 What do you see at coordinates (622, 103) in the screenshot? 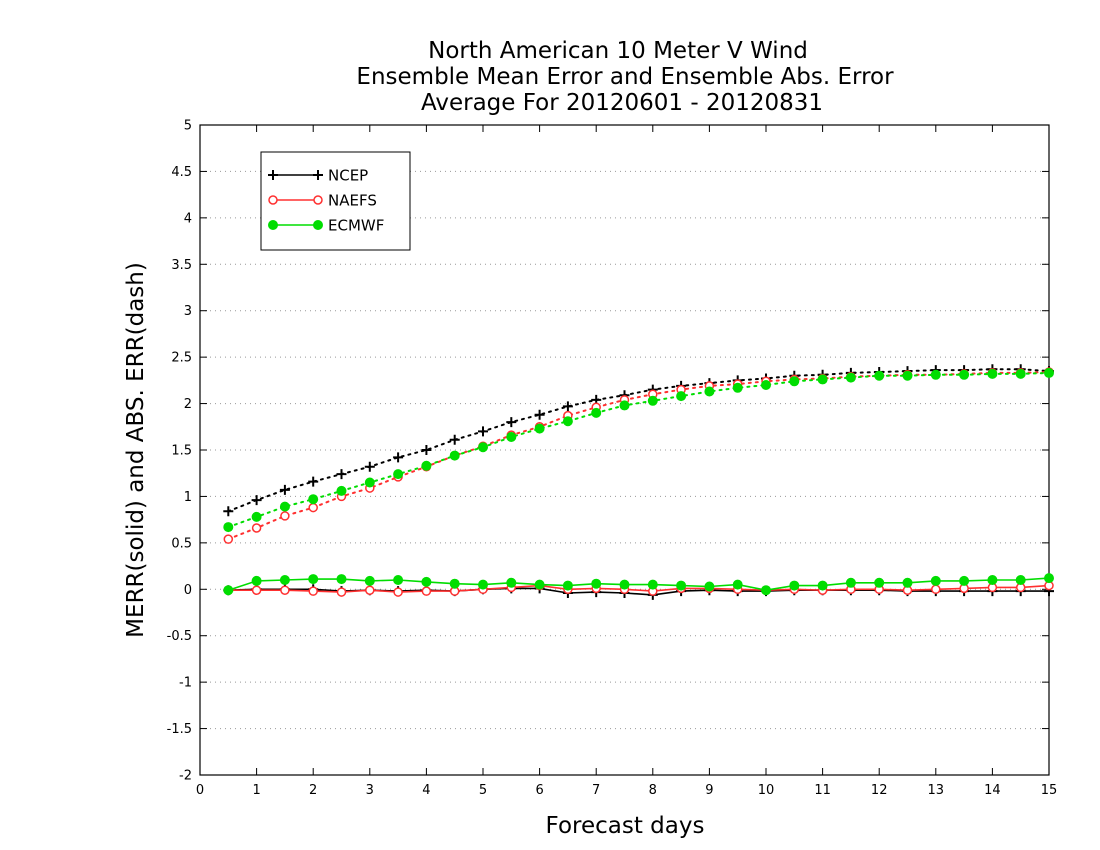
I see `title-line-3: Average For 20120601 - 20120831` at bounding box center [622, 103].